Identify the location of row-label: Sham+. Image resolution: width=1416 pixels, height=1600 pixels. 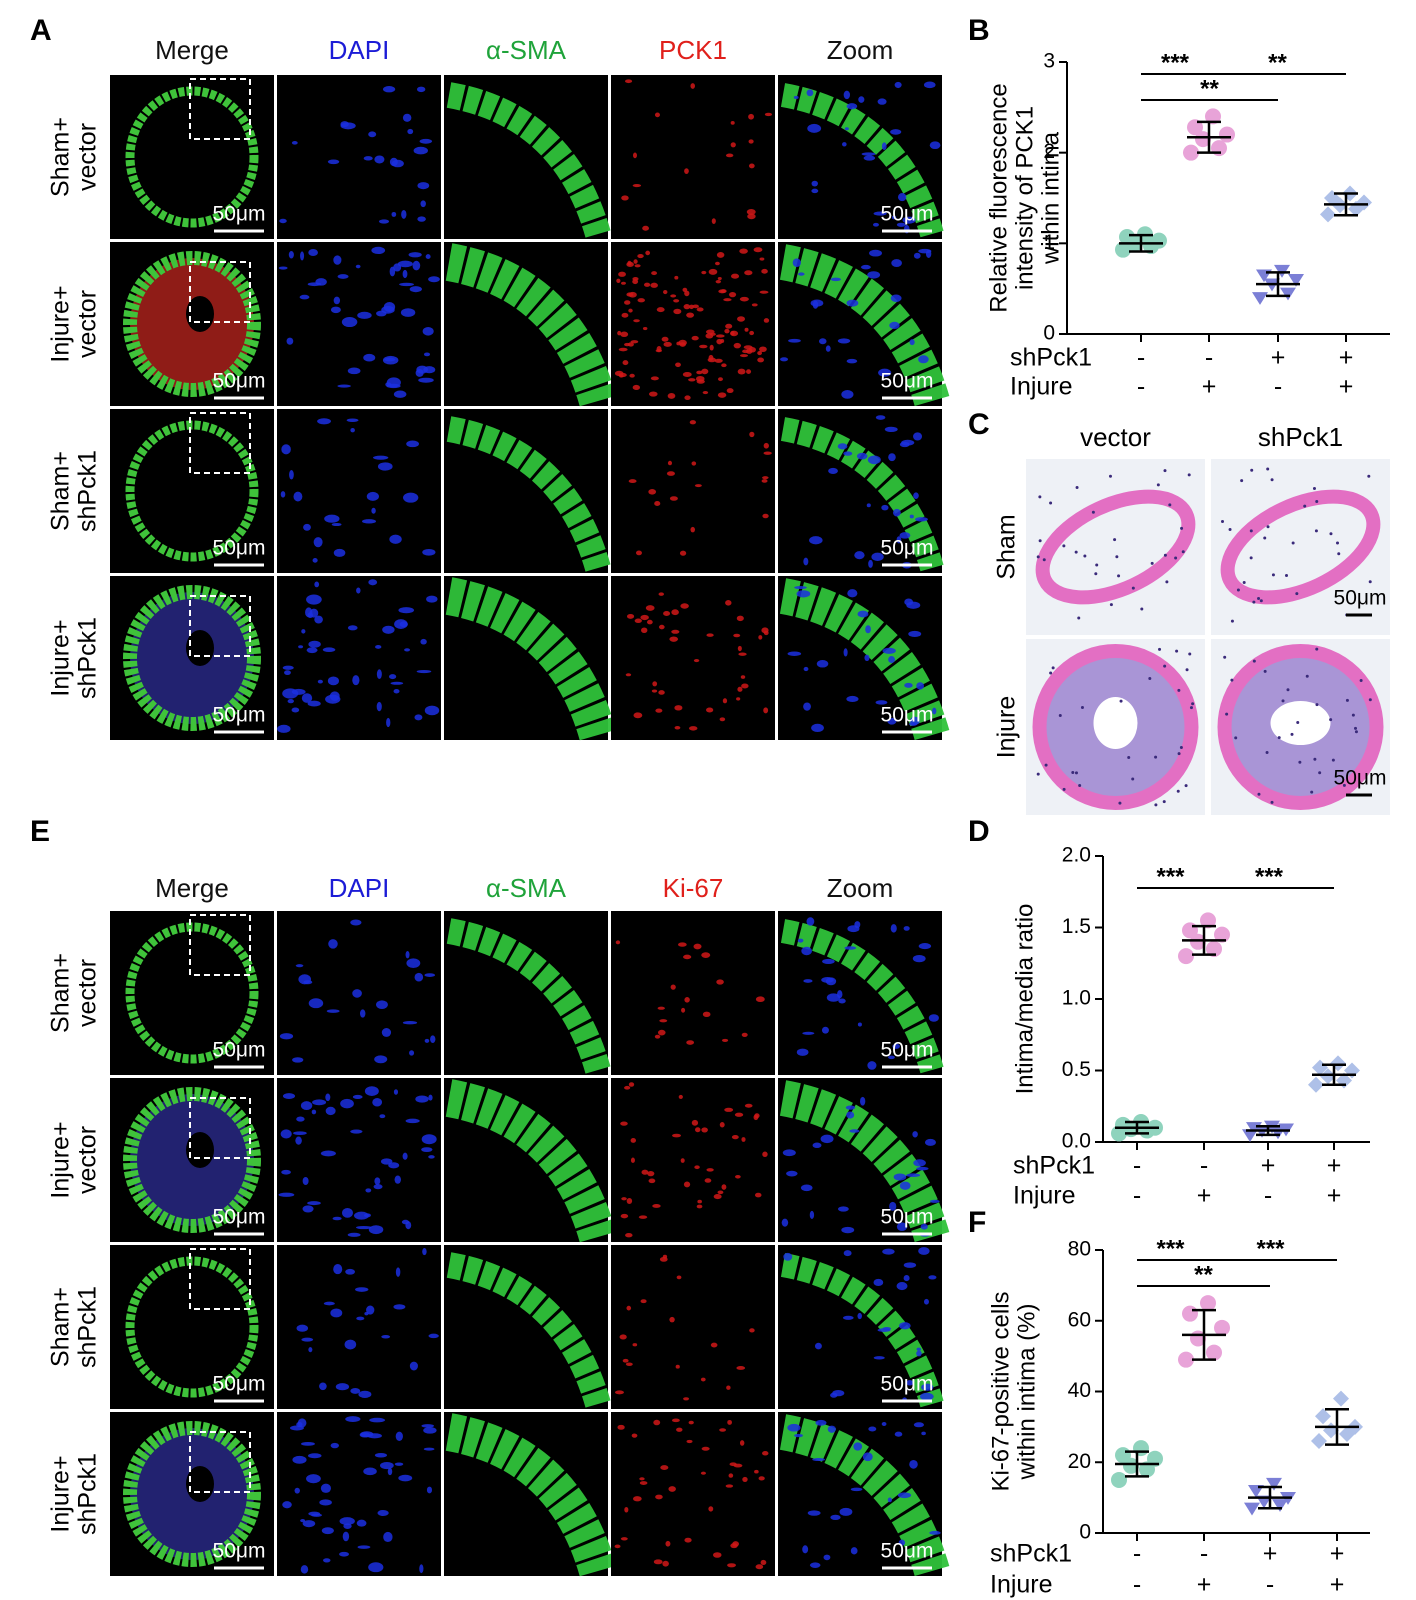
(61, 491).